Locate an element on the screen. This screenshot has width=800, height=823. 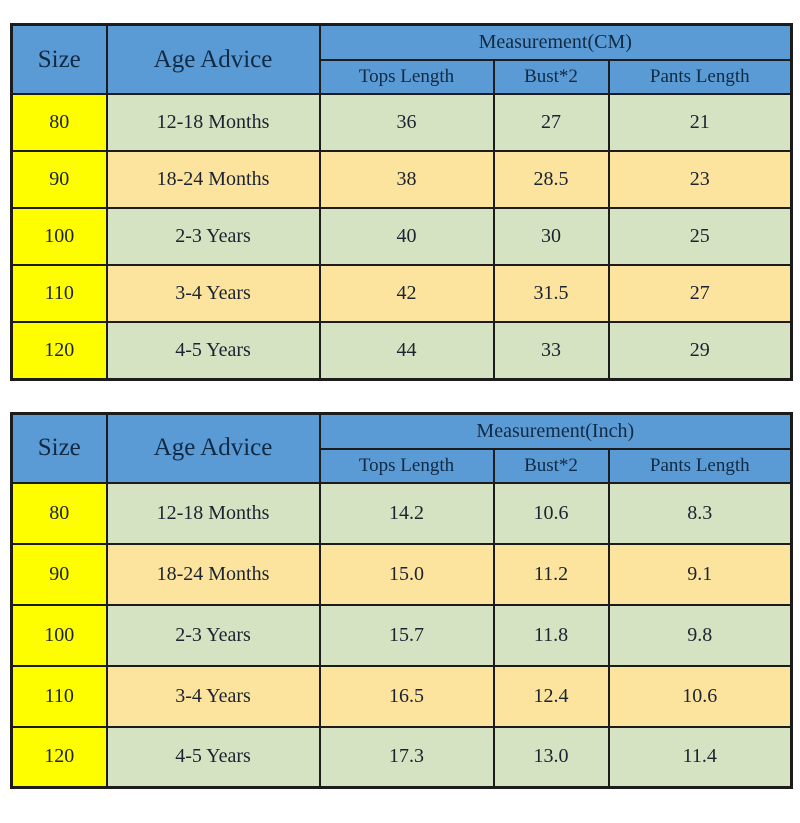
tops-length-cell: 17.3 is located at coordinates (406, 757).